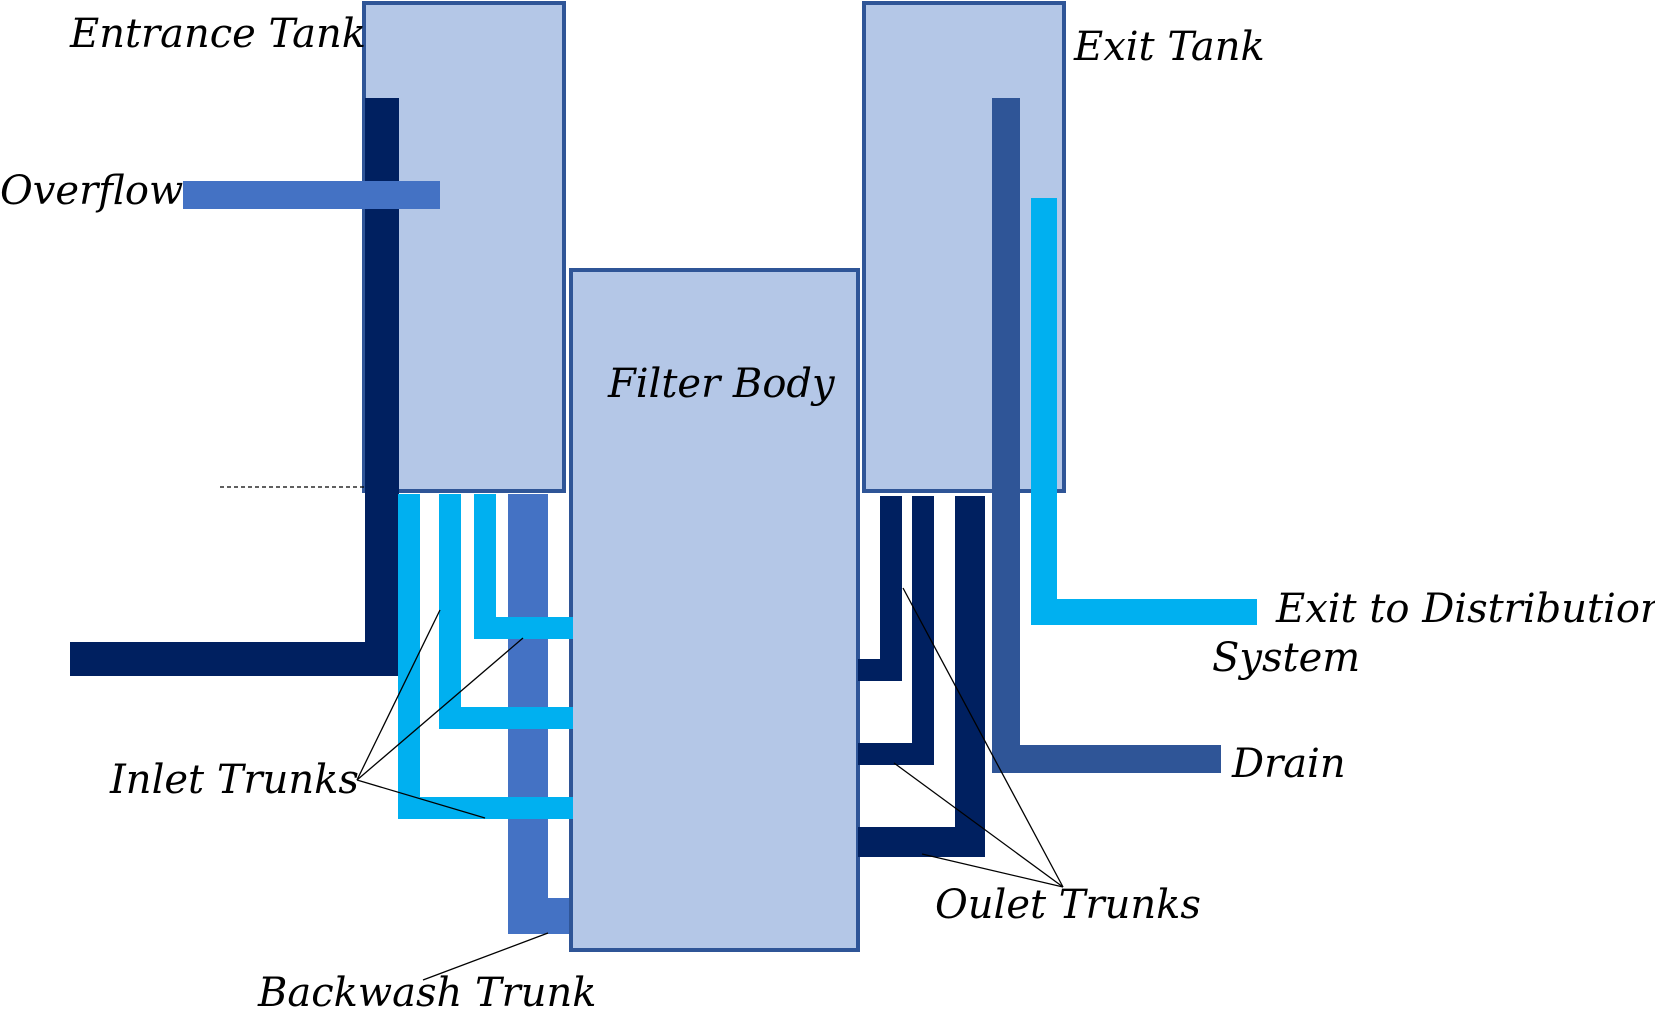 The image size is (1655, 1009). Describe the element at coordinates (1286, 658) in the screenshot. I see `exit-distribution-label-line2: System` at that location.